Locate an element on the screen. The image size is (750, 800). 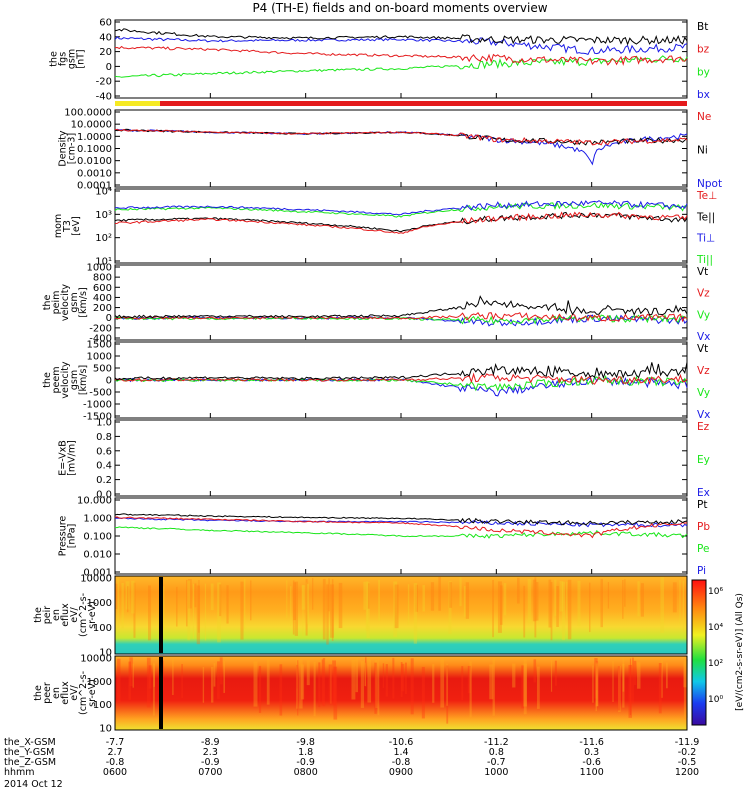
y-axis-label-line: velocity is located at coordinates (65, 380).